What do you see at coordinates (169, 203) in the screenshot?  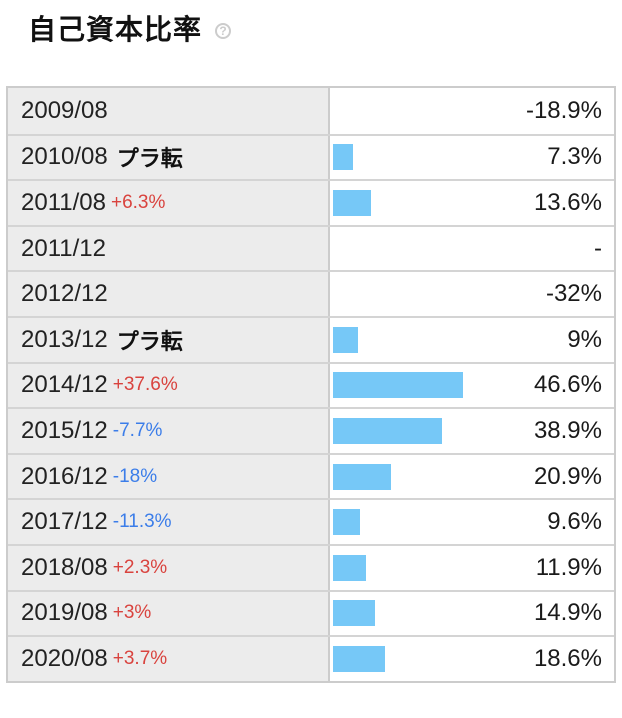 I see `period-cell: 2011/08 +6.3%` at bounding box center [169, 203].